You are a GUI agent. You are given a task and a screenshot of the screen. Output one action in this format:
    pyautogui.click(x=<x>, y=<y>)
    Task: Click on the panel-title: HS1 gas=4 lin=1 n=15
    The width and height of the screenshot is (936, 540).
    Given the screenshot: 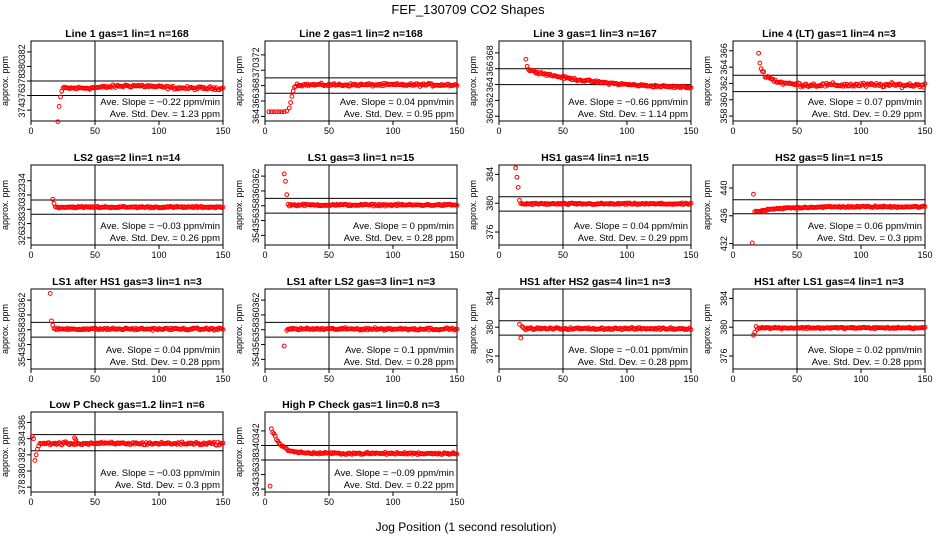 What is the action you would take?
    pyautogui.click(x=595, y=158)
    